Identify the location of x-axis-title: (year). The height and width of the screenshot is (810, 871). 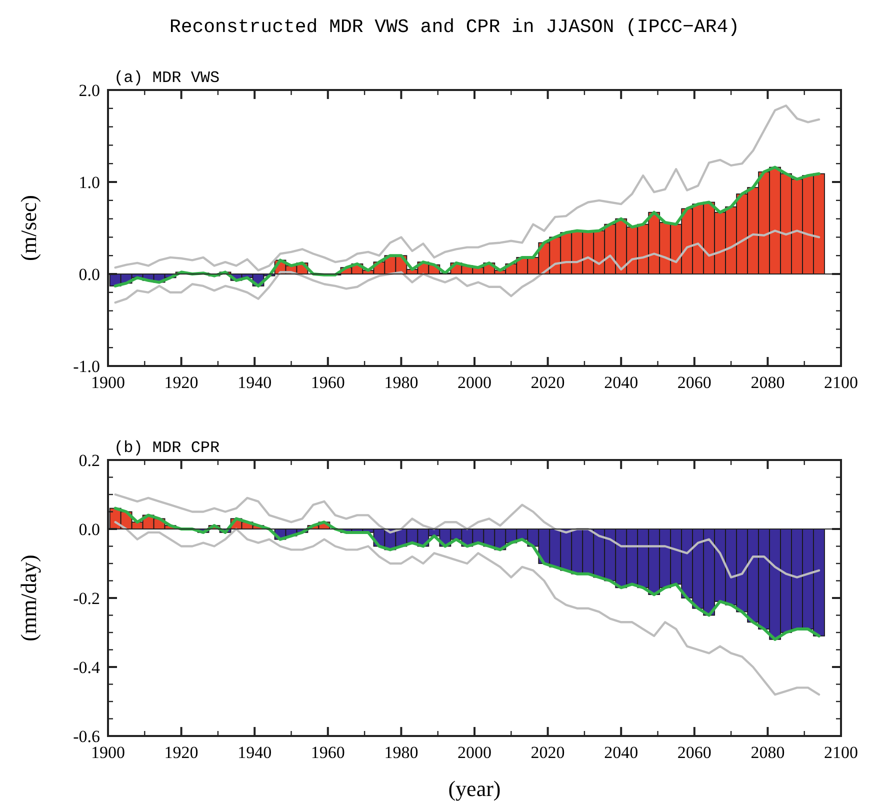
(474, 788).